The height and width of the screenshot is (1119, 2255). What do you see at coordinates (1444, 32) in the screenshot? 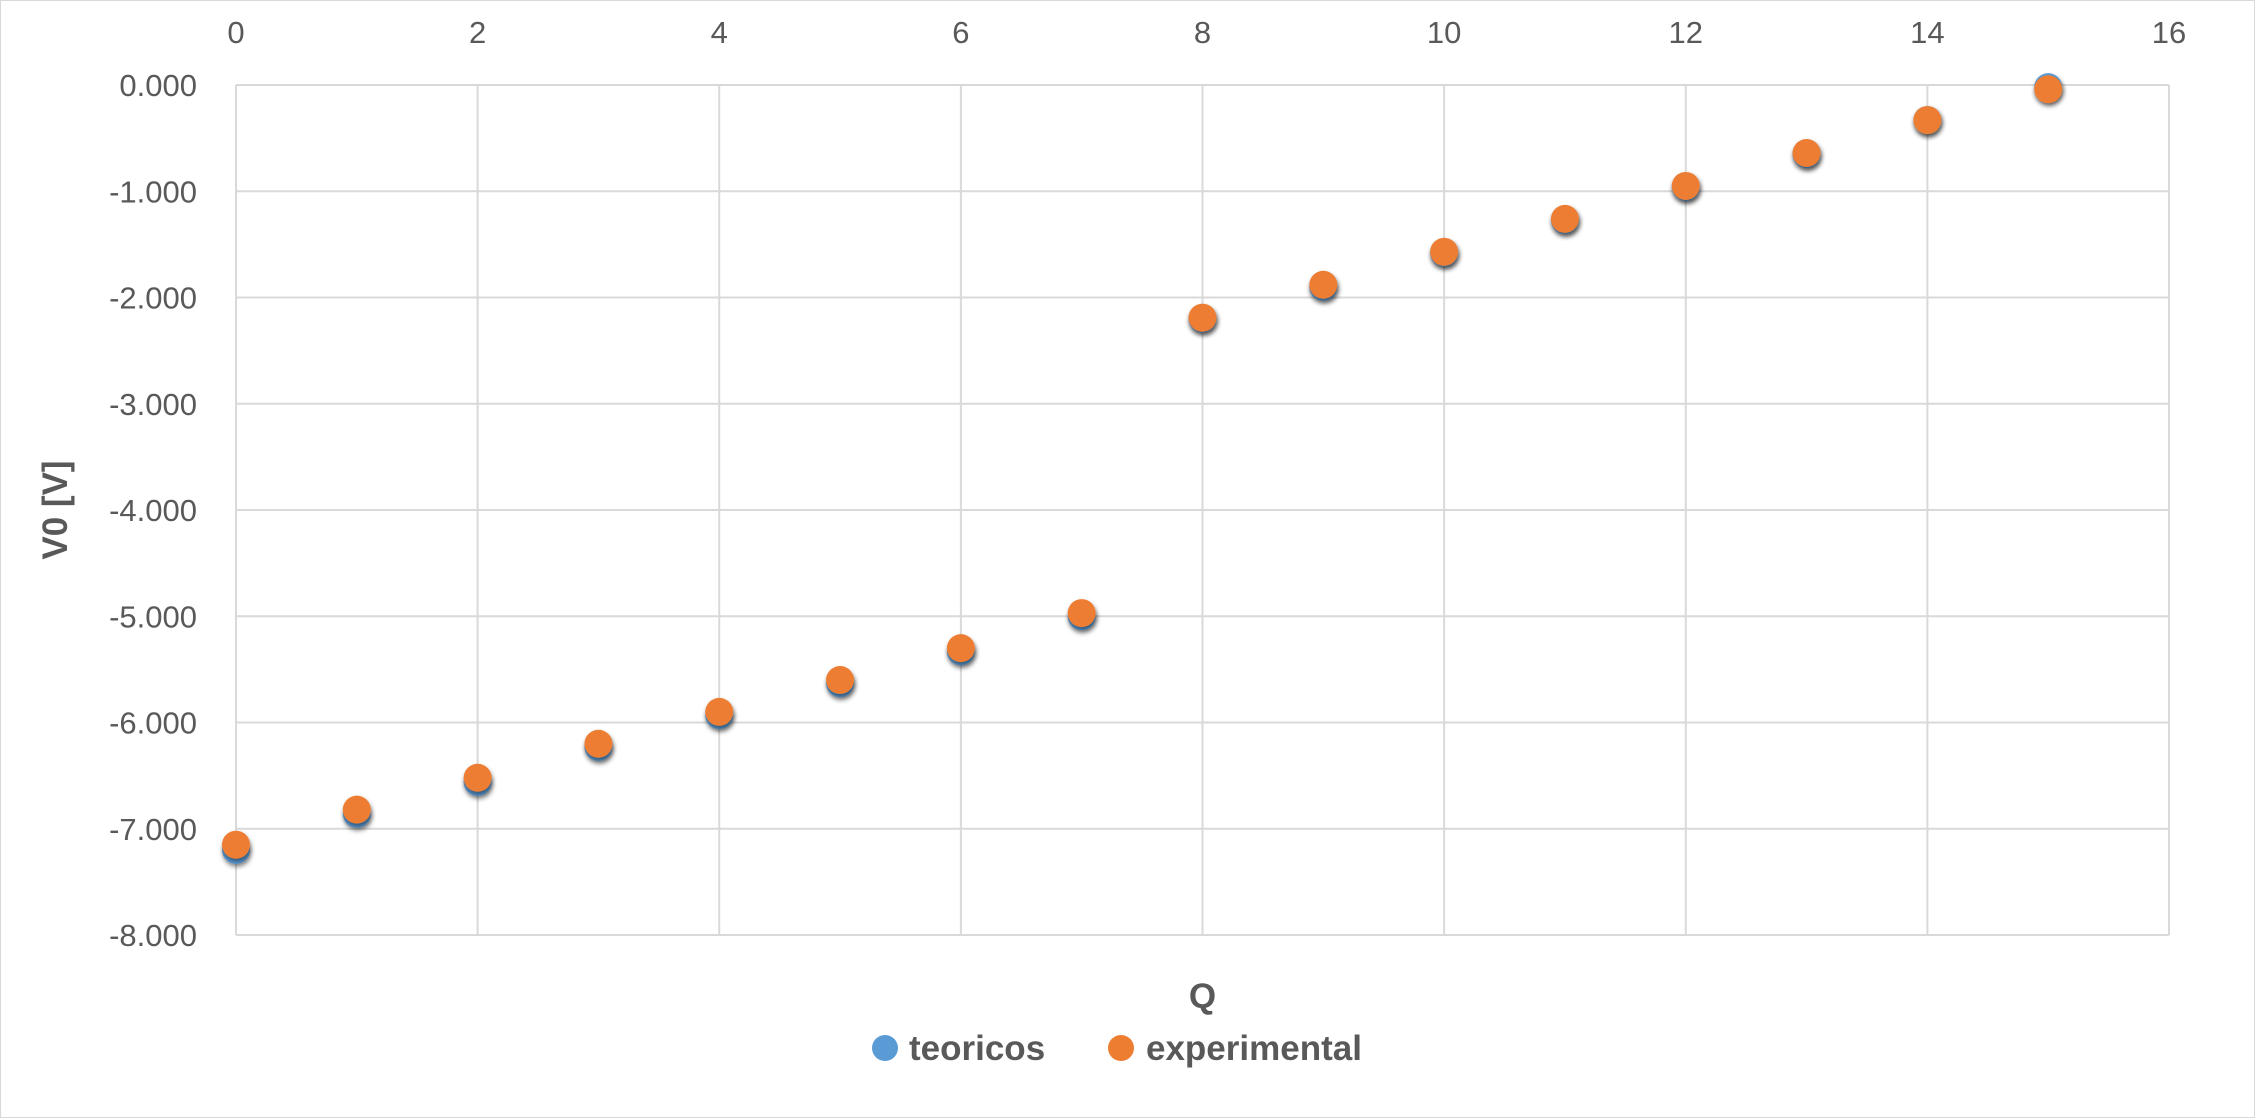
I see `x-tick-label: 10` at bounding box center [1444, 32].